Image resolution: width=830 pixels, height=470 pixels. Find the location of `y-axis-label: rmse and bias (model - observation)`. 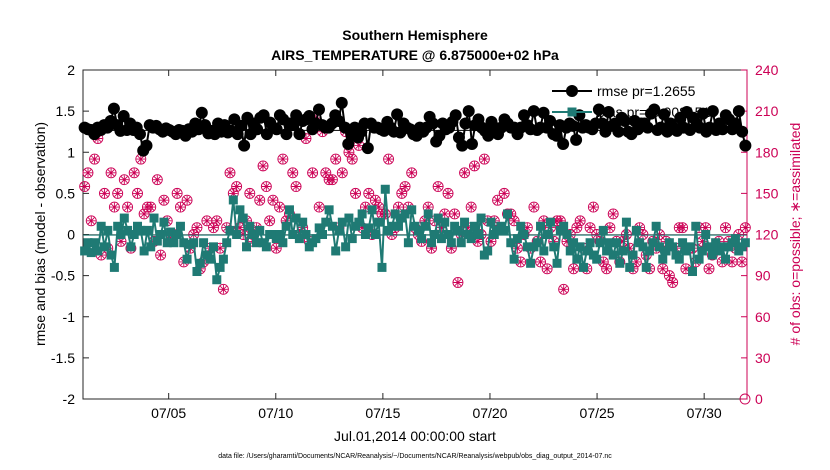

y-axis-label: rmse and bias (model - observation) is located at coordinates (40, 234).